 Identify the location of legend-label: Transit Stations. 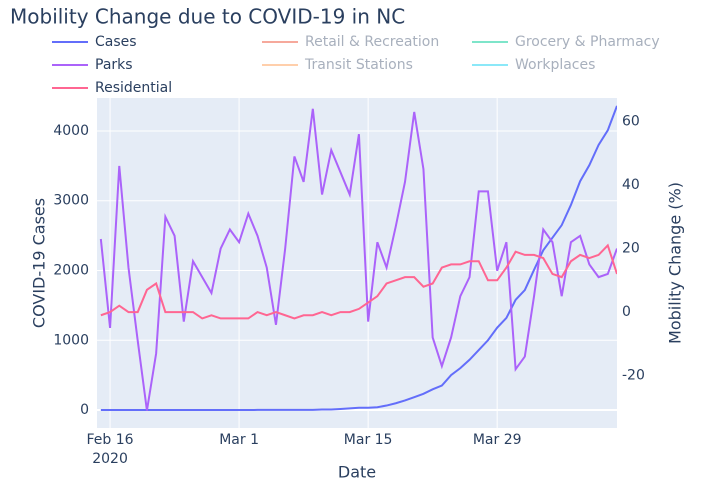
(358, 65).